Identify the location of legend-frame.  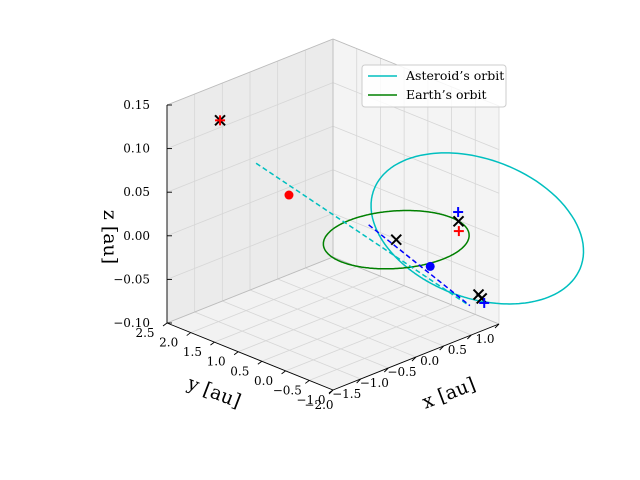
(434, 86).